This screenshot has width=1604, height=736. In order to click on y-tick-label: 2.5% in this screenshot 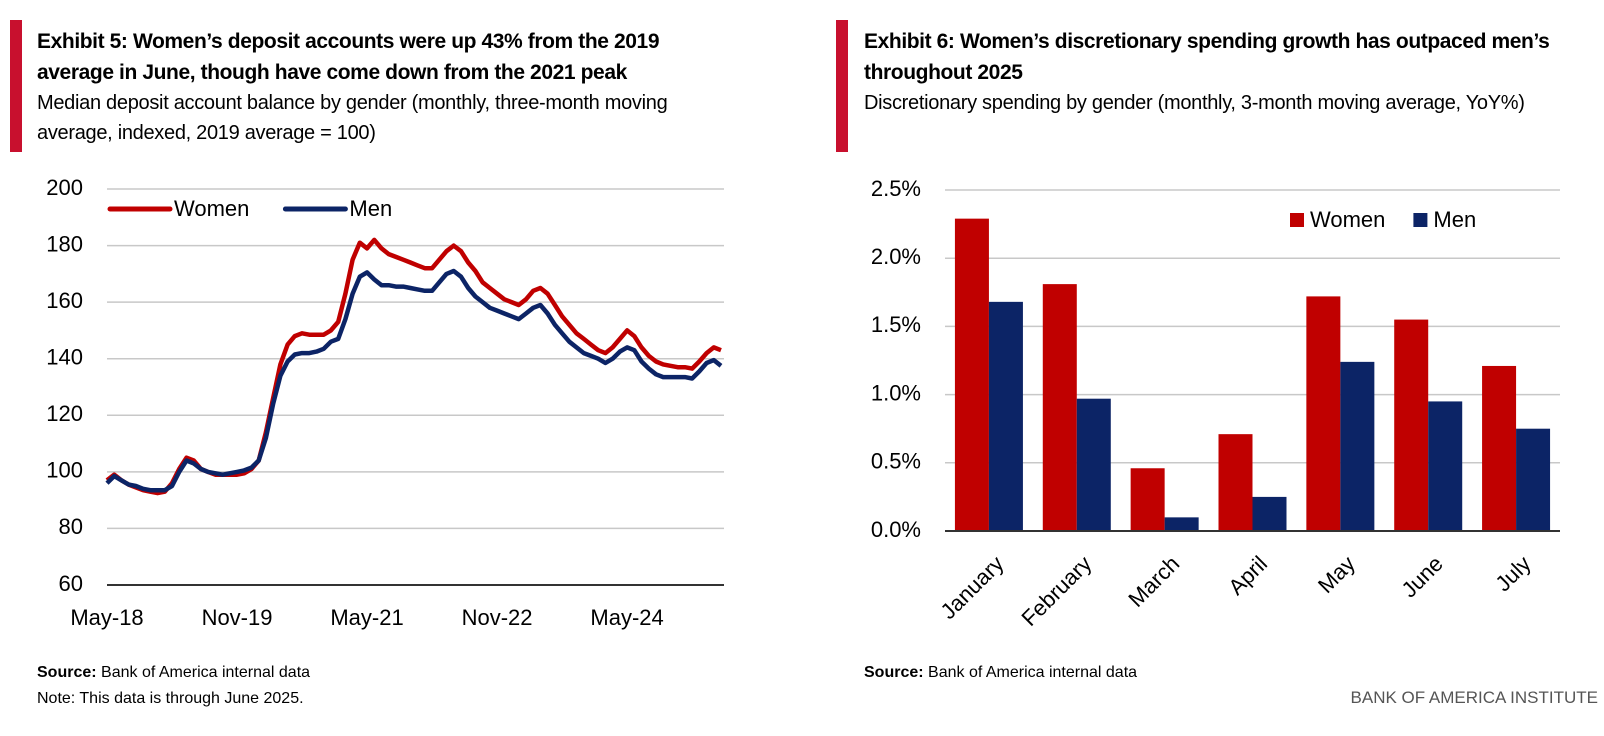, I will do `click(896, 188)`.